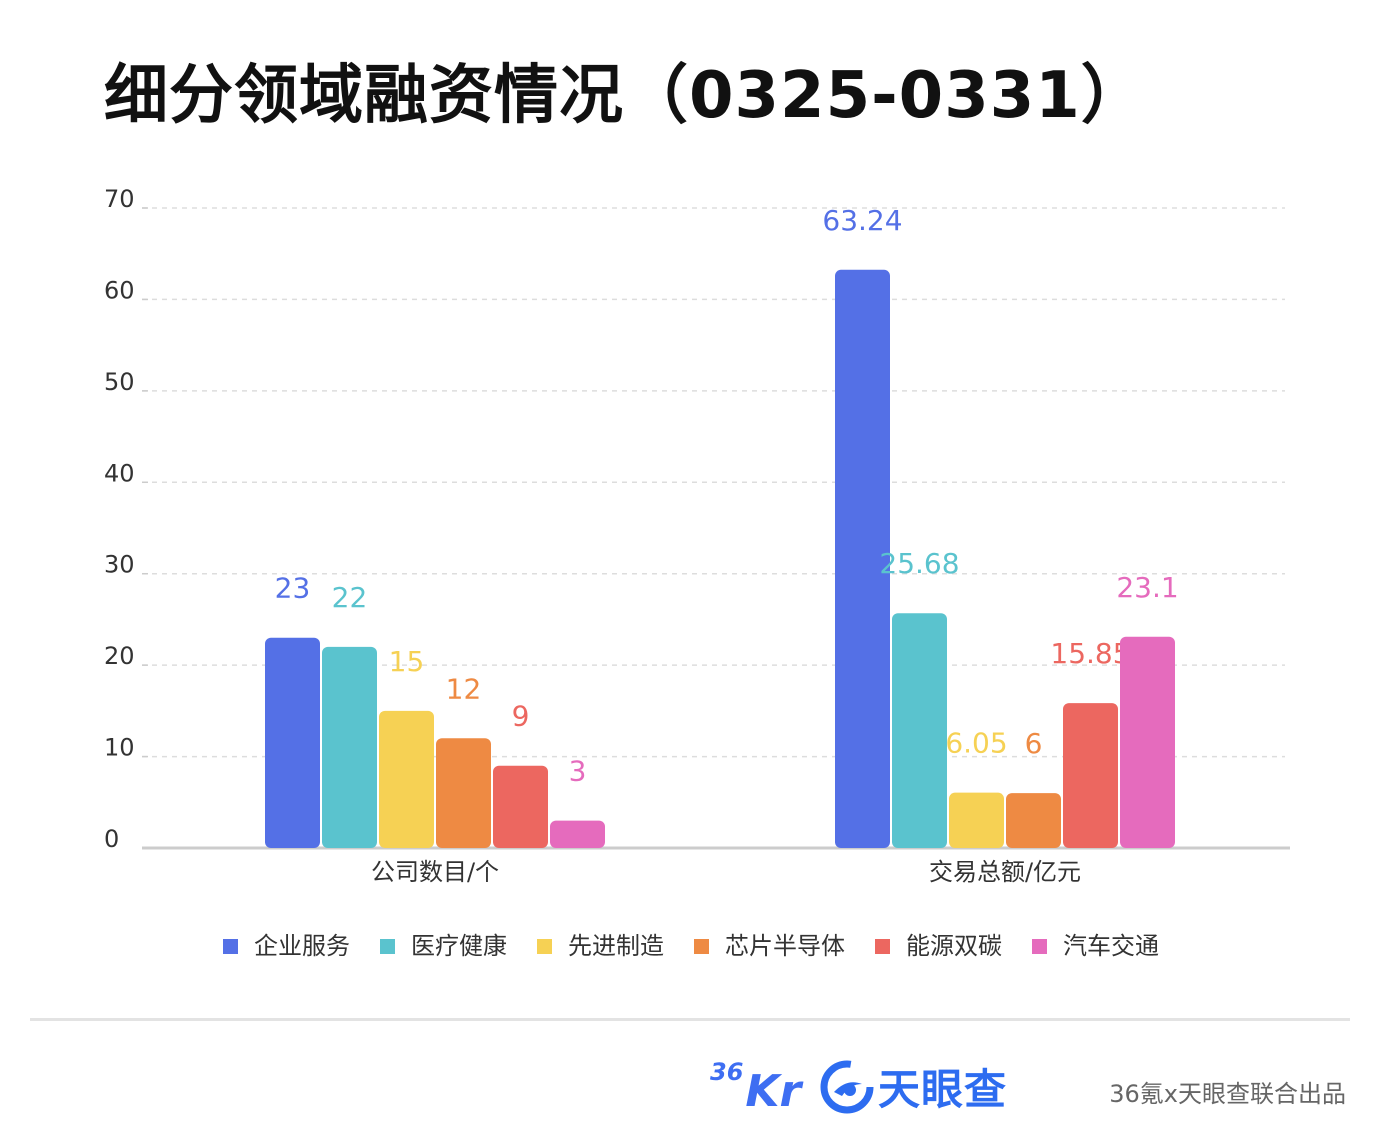 This screenshot has height=1134, width=1382. What do you see at coordinates (954, 946) in the screenshot?
I see `legend-label: 能源双碳` at bounding box center [954, 946].